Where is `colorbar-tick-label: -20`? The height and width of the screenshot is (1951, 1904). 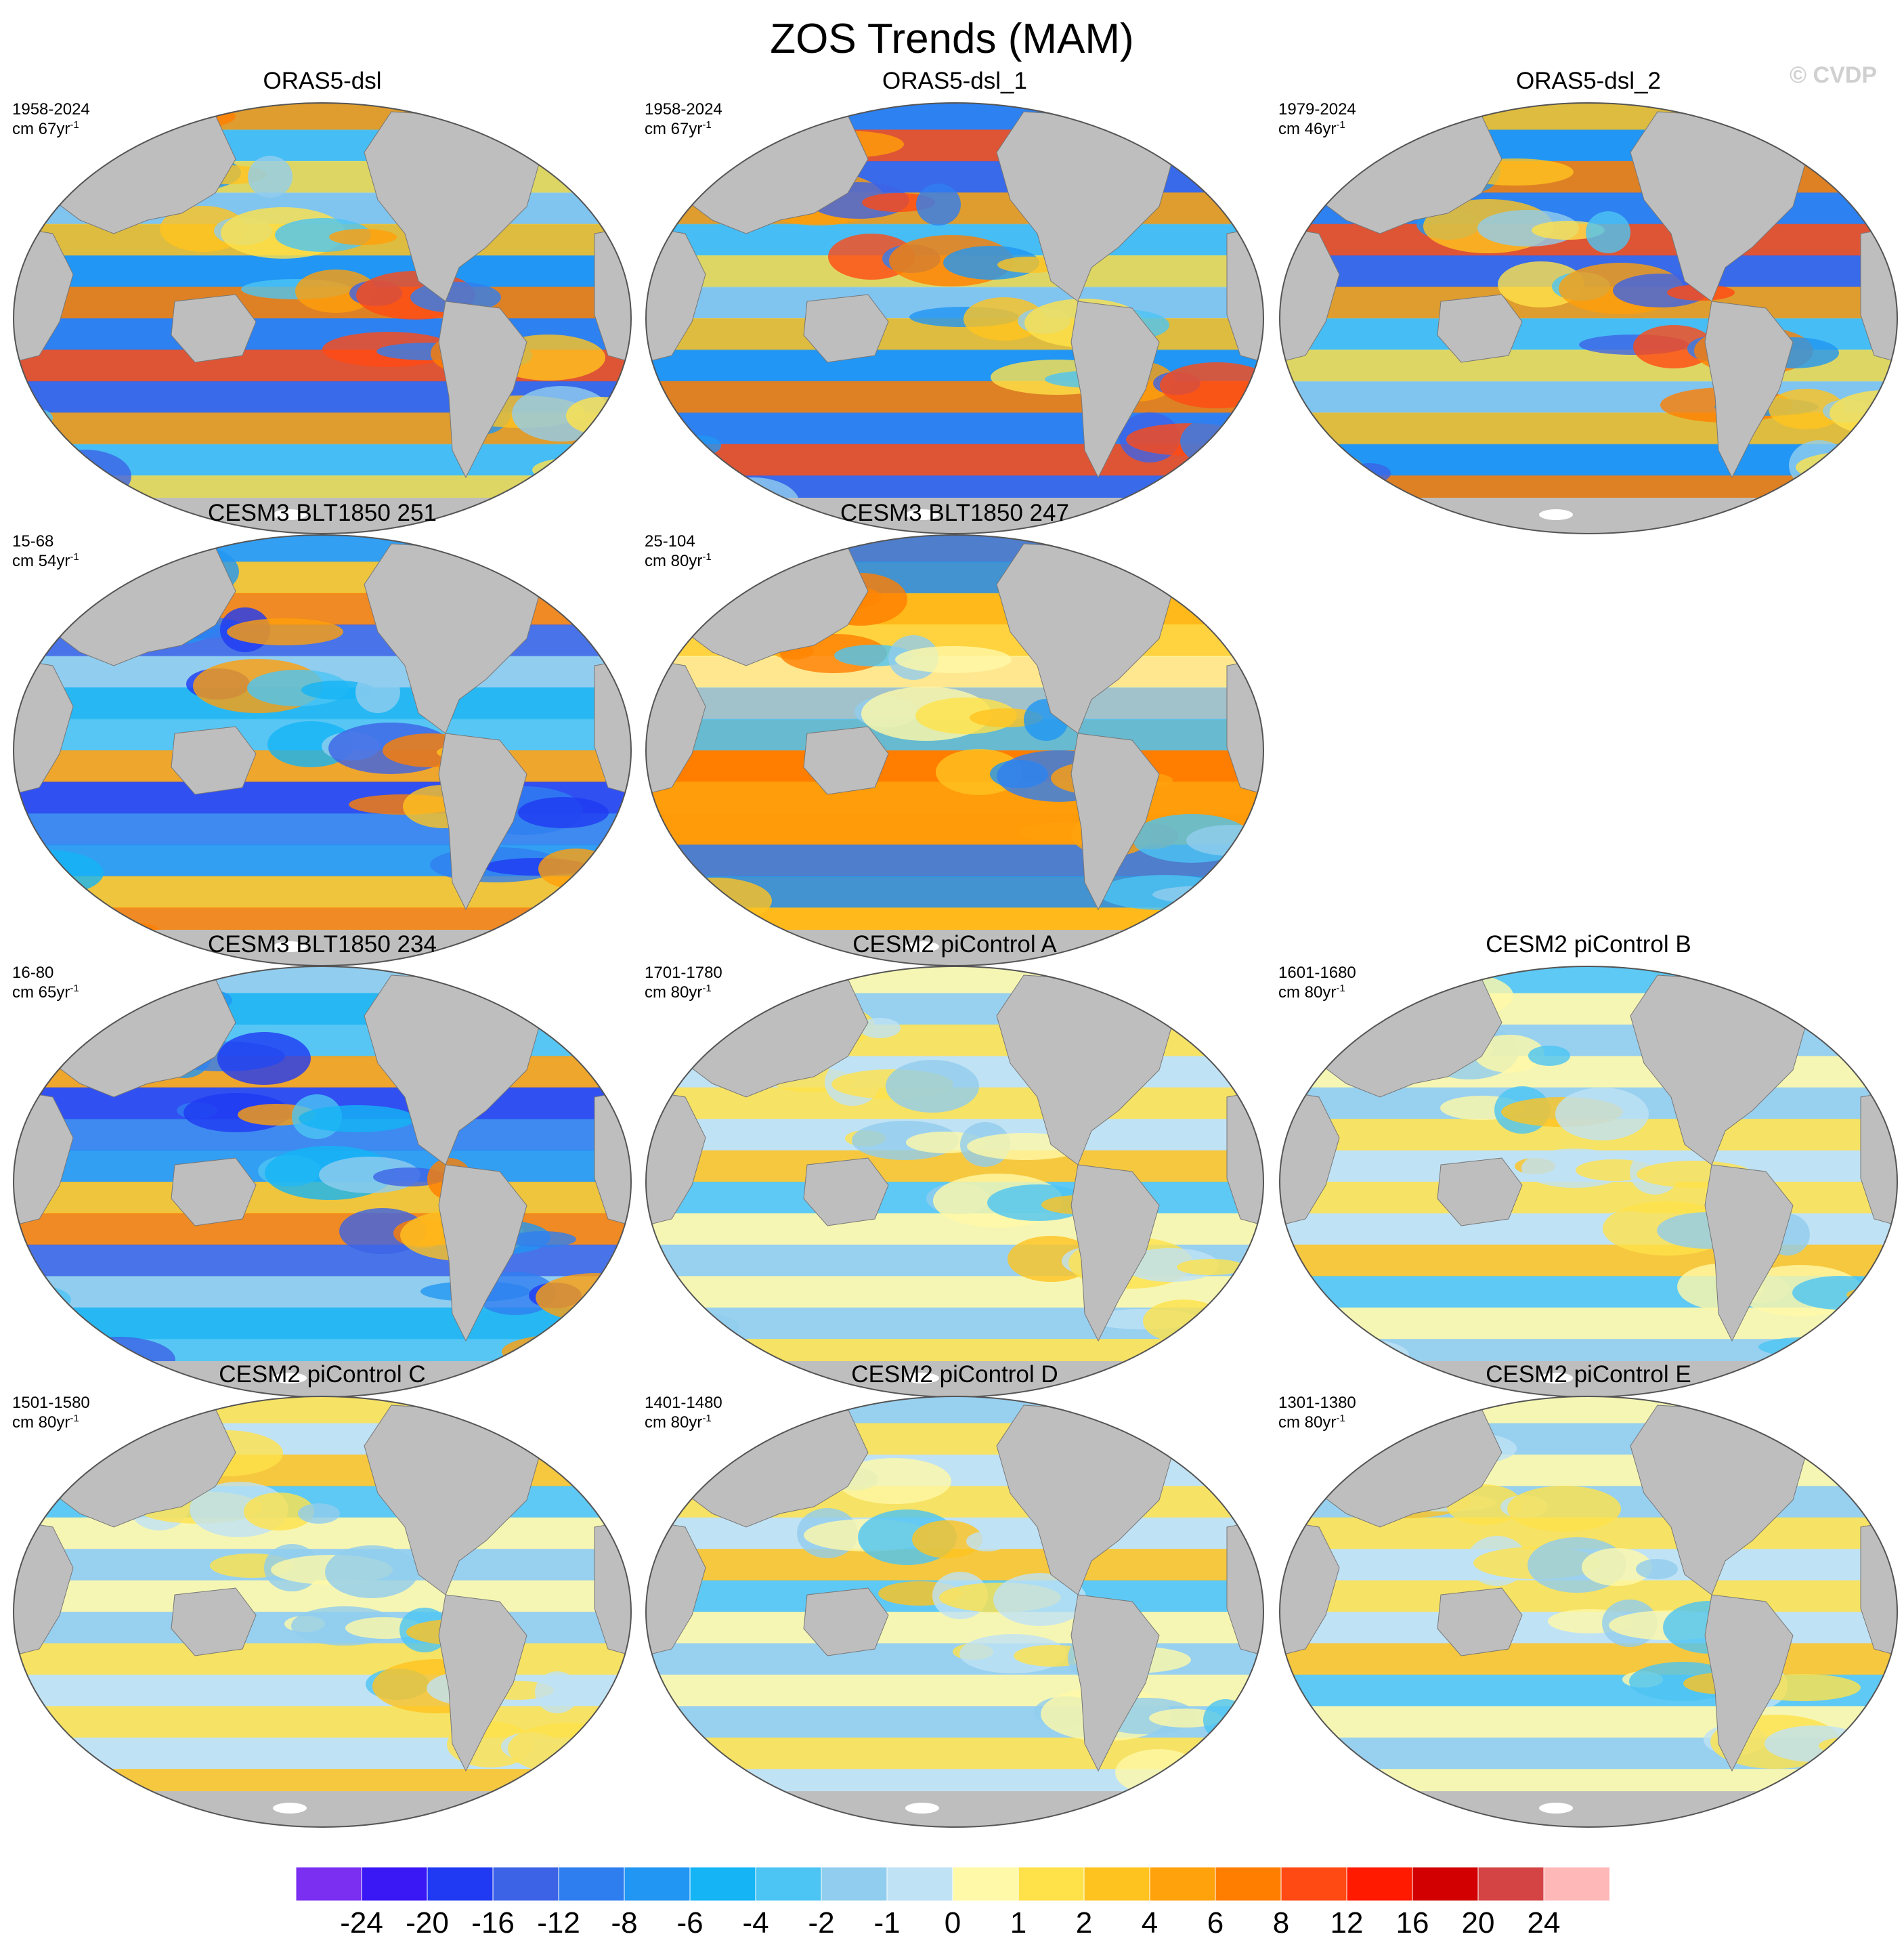 colorbar-tick-label: -20 is located at coordinates (427, 1923).